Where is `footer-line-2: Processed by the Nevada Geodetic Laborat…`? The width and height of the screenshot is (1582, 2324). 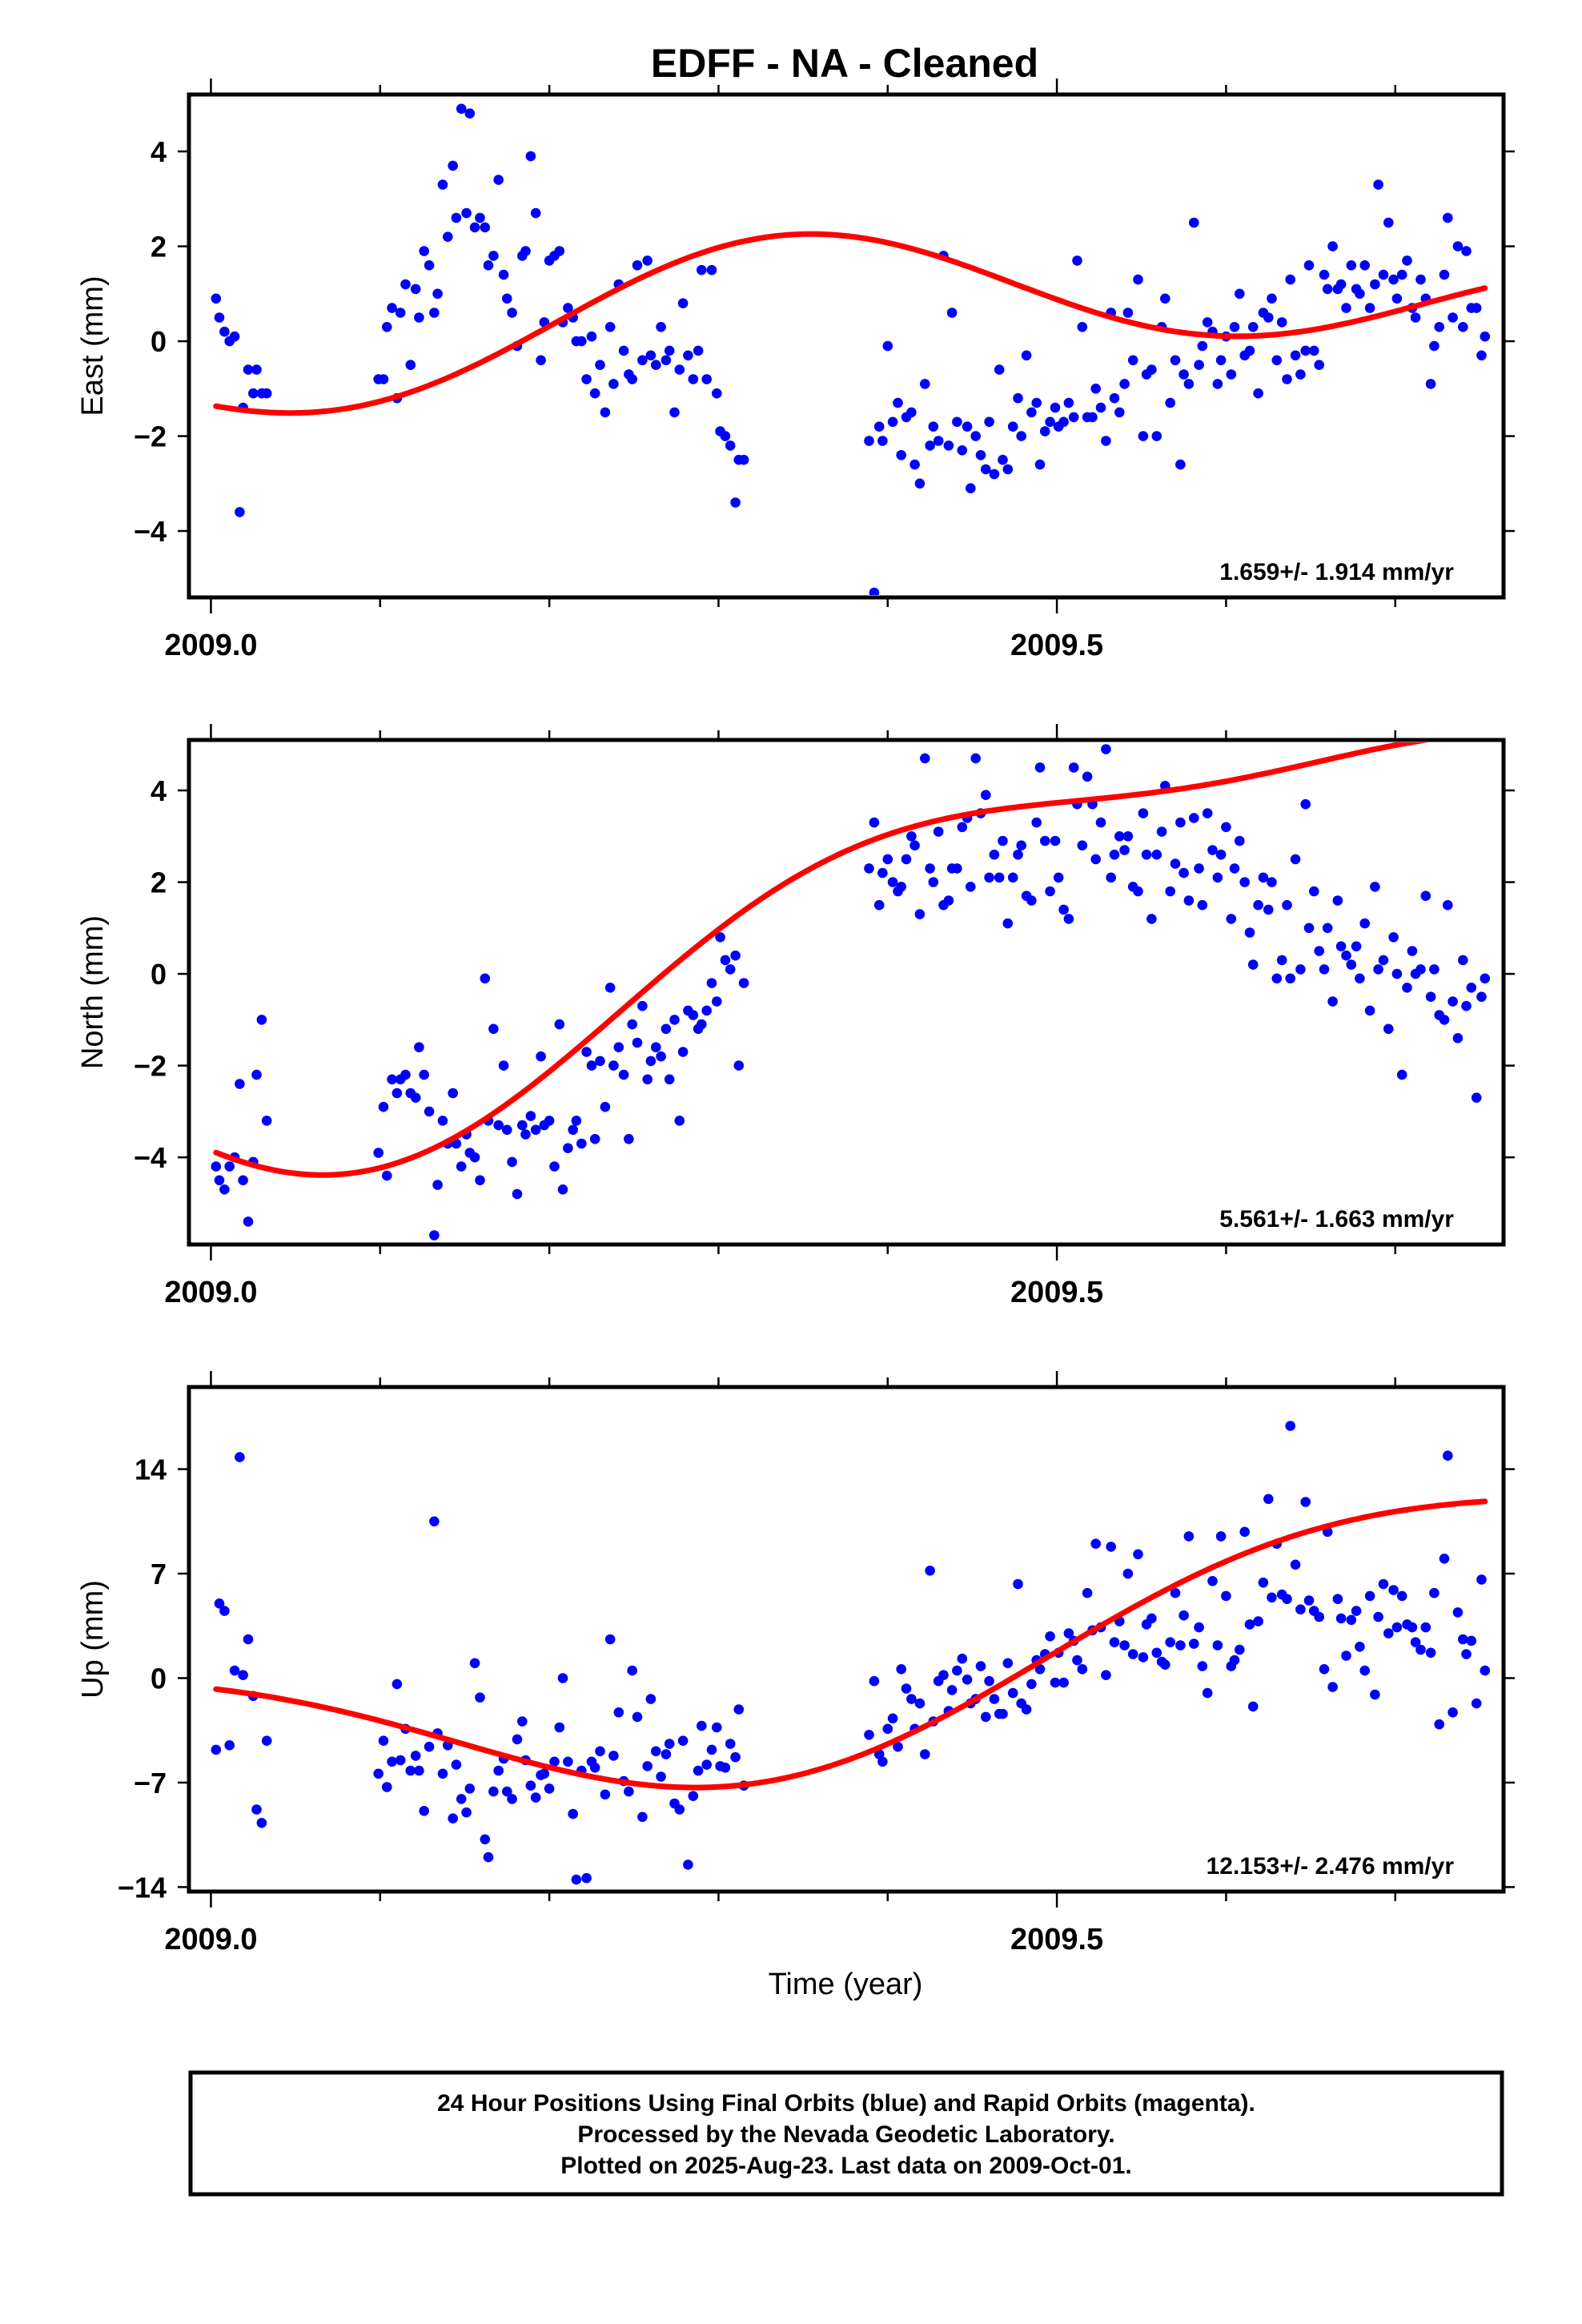
footer-line-2: Processed by the Nevada Geodetic Laborat… is located at coordinates (846, 2134).